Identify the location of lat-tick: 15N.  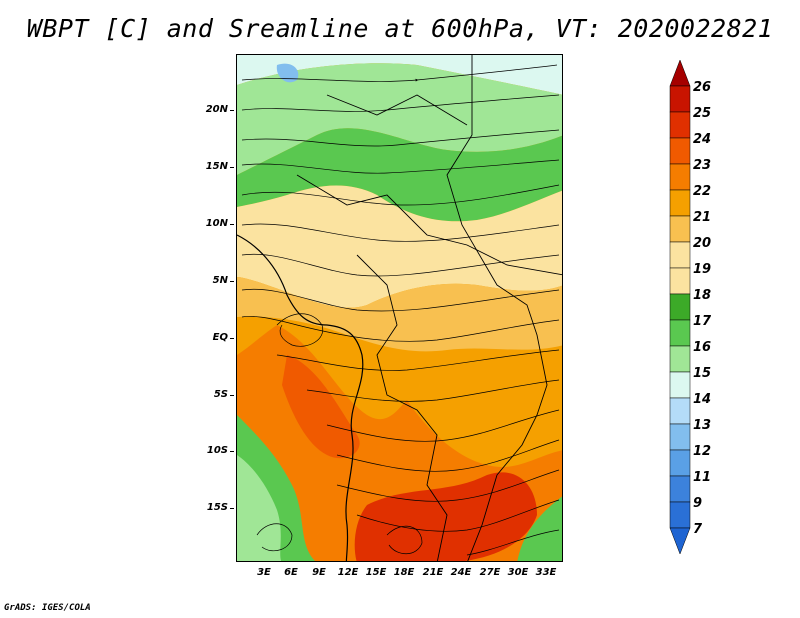
(211, 166).